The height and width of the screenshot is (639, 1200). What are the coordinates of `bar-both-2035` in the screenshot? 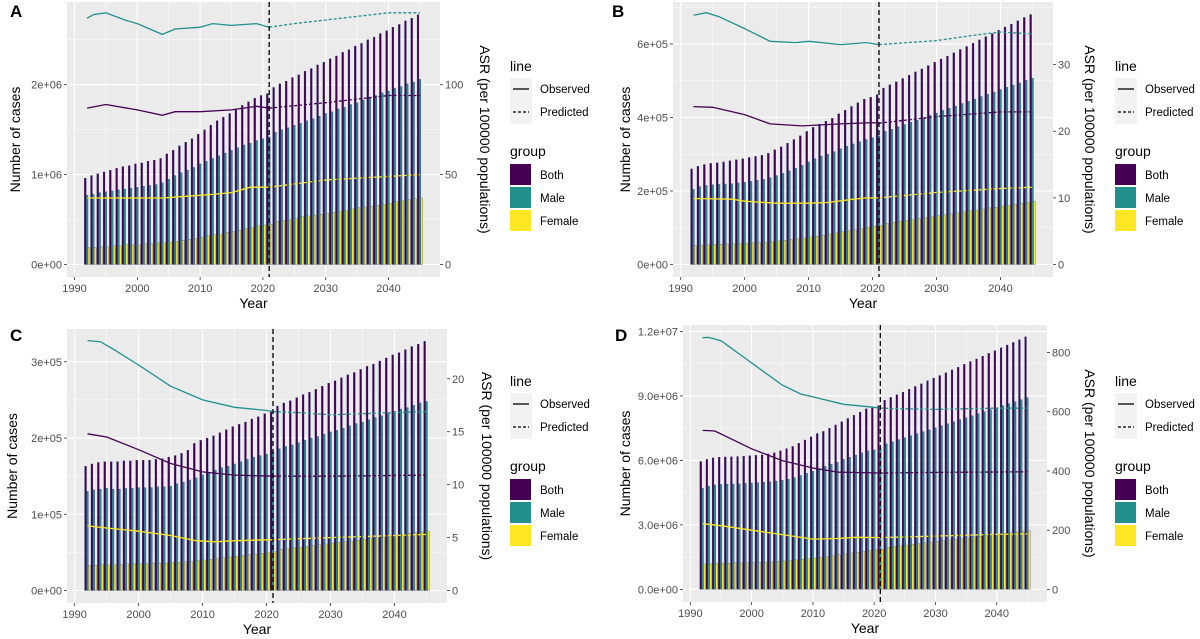 It's located at (355, 155).